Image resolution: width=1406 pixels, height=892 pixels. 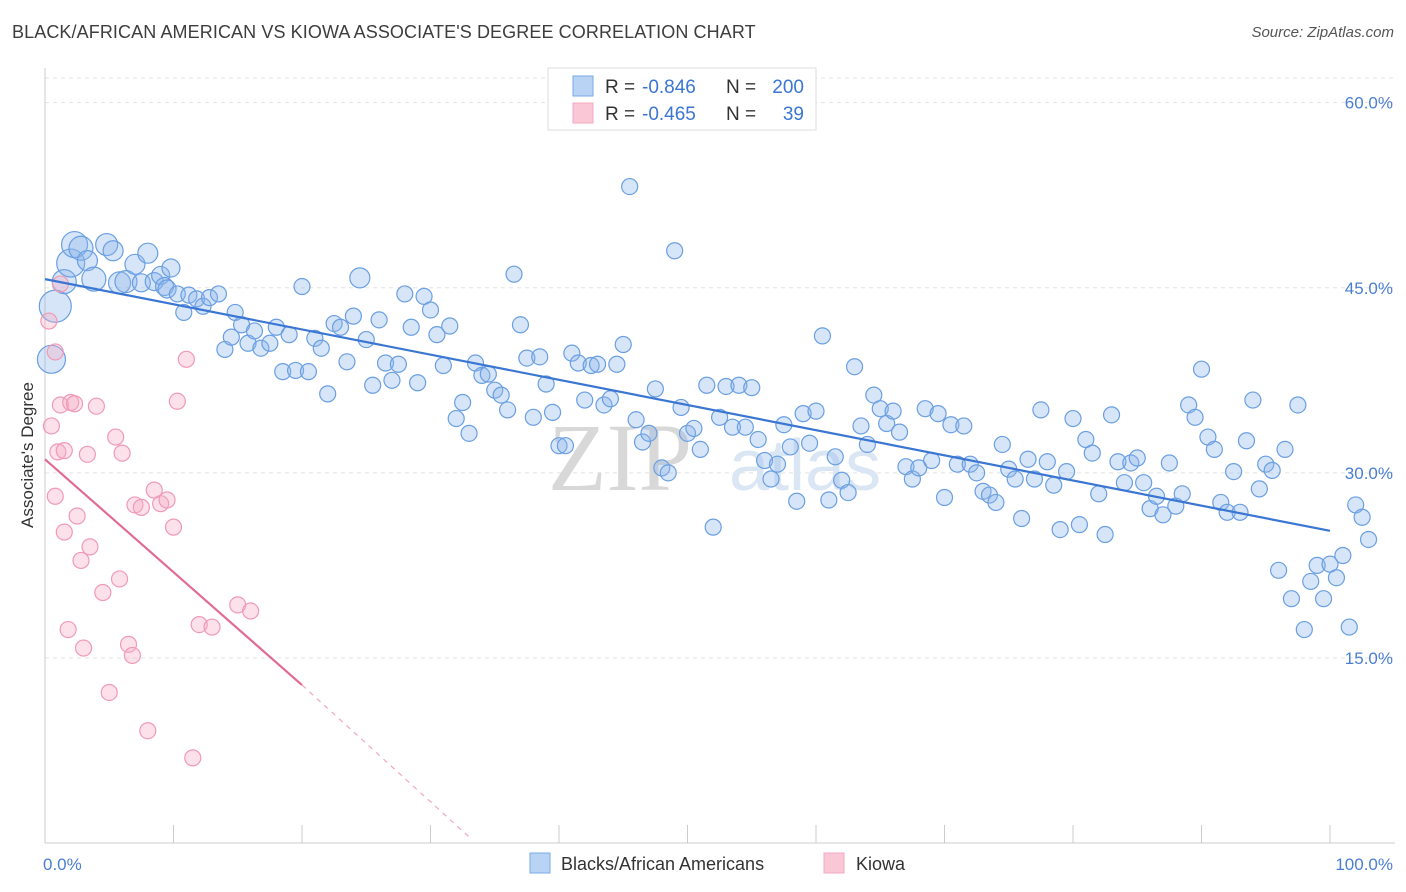 I want to click on trend-line-kiowa, so click(x=173, y=572).